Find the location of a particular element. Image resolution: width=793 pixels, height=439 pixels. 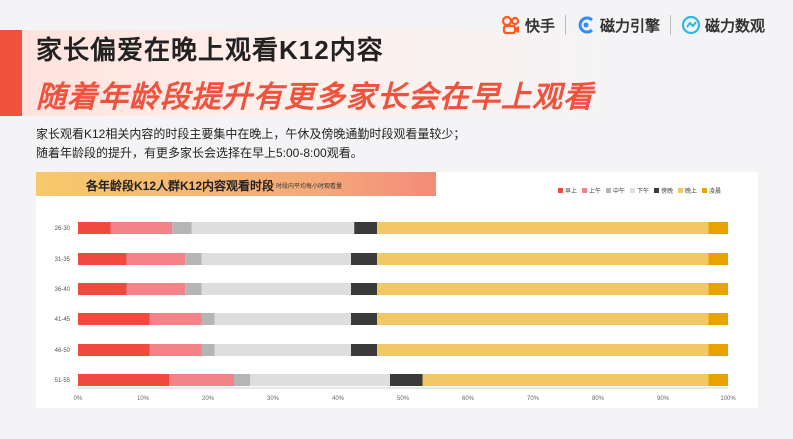

chart-subtitle: 时段内平均每小时观看量 is located at coordinates (309, 187).